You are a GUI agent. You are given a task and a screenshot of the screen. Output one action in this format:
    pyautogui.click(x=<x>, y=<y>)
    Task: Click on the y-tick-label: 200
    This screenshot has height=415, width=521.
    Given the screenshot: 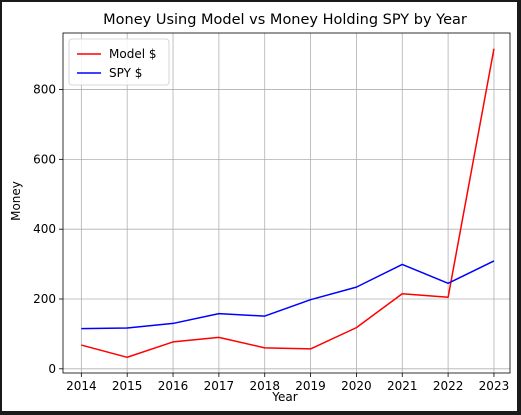 What is the action you would take?
    pyautogui.click(x=44, y=299)
    